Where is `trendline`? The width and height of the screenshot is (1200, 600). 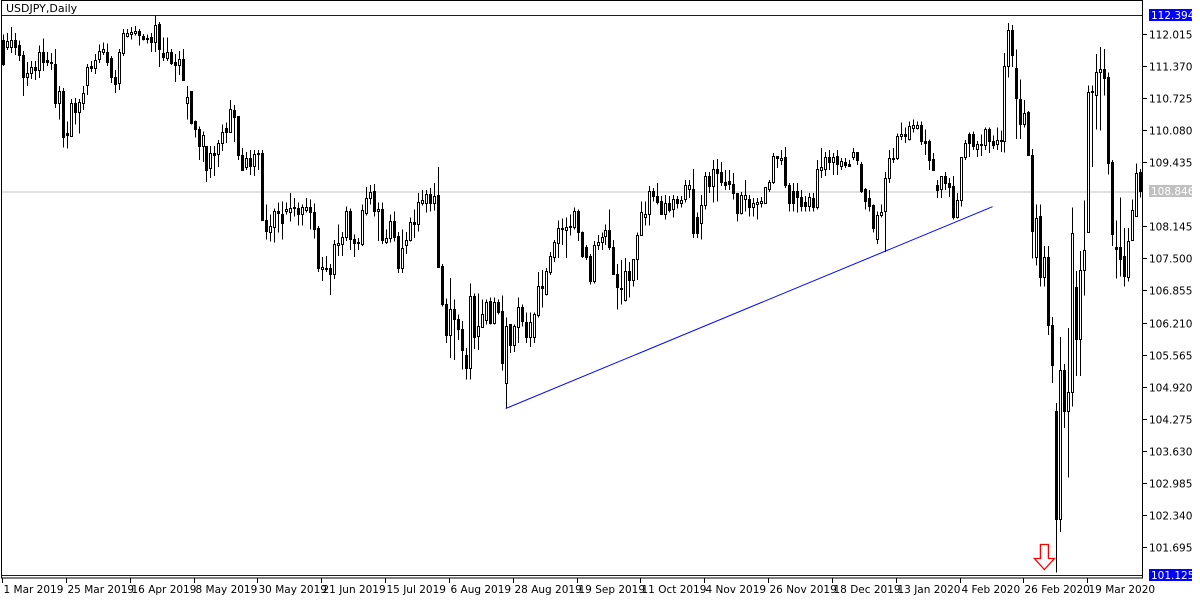 trendline is located at coordinates (749, 307).